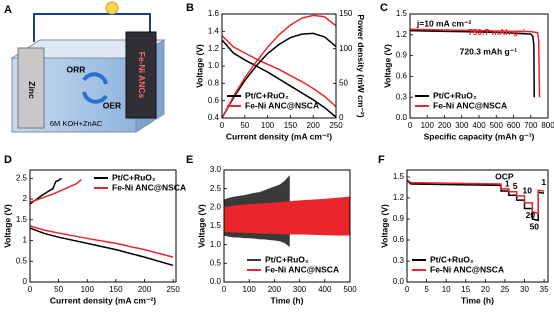  Describe the element at coordinates (399, 260) in the screenshot. I see `y-tick-label: 0.3` at that location.